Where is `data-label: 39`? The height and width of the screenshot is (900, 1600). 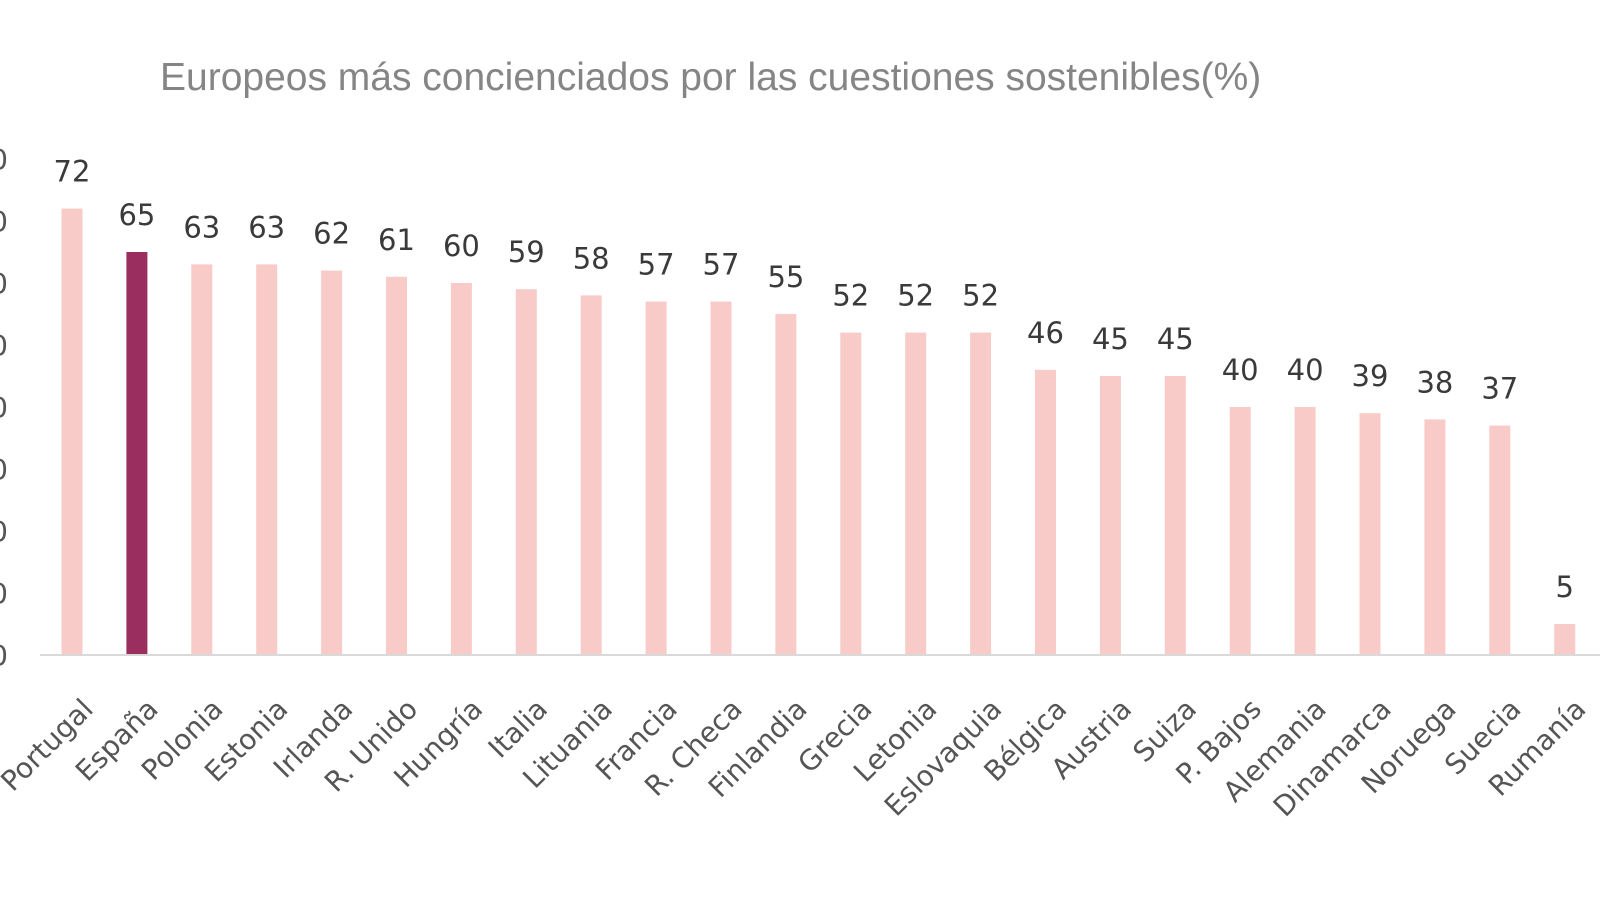 data-label: 39 is located at coordinates (1370, 376).